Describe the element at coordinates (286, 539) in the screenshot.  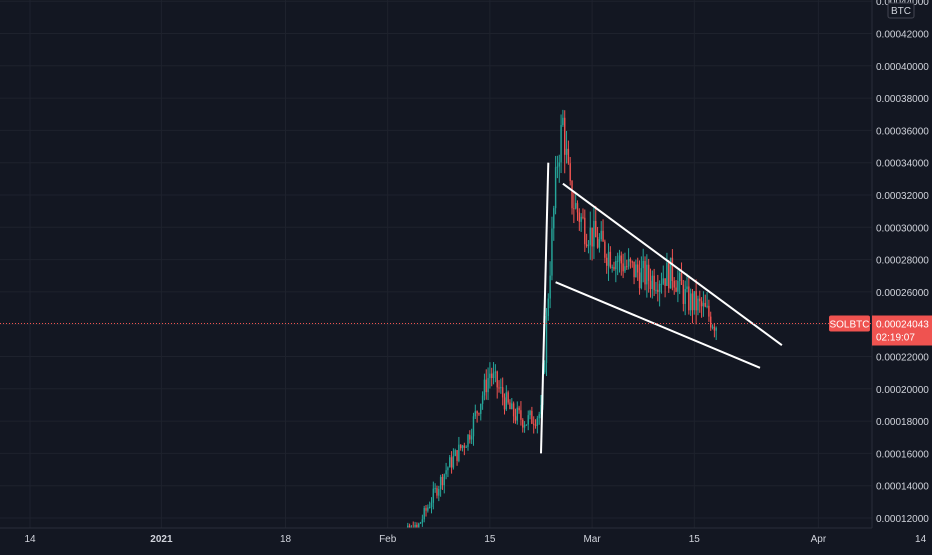
I see `x-tick-label: 18` at that location.